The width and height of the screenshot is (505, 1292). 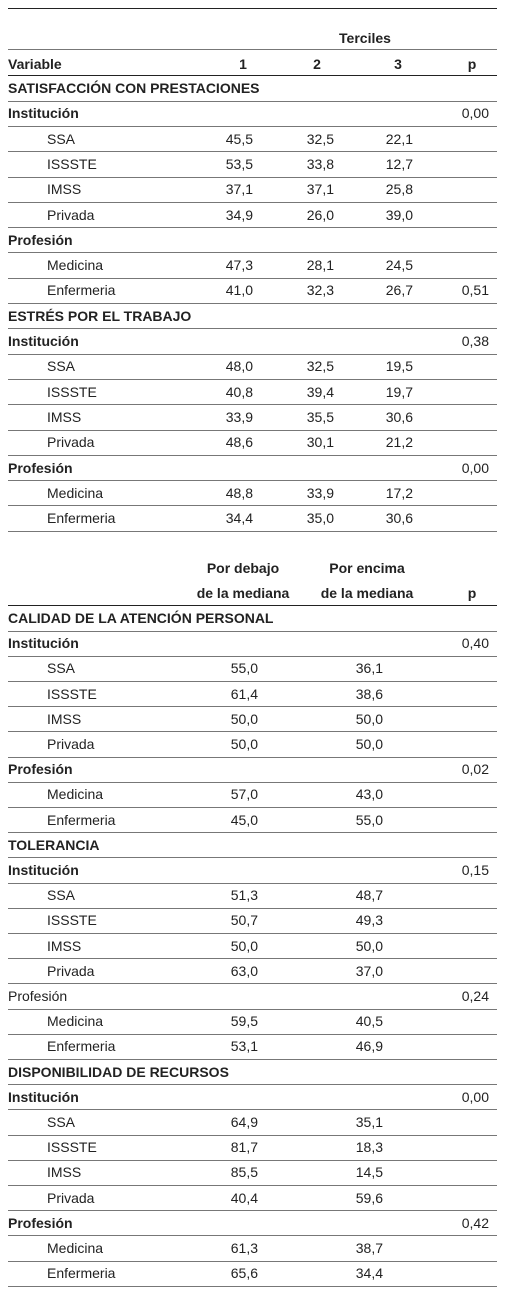 What do you see at coordinates (399, 138) in the screenshot?
I see `cell: 22,1` at bounding box center [399, 138].